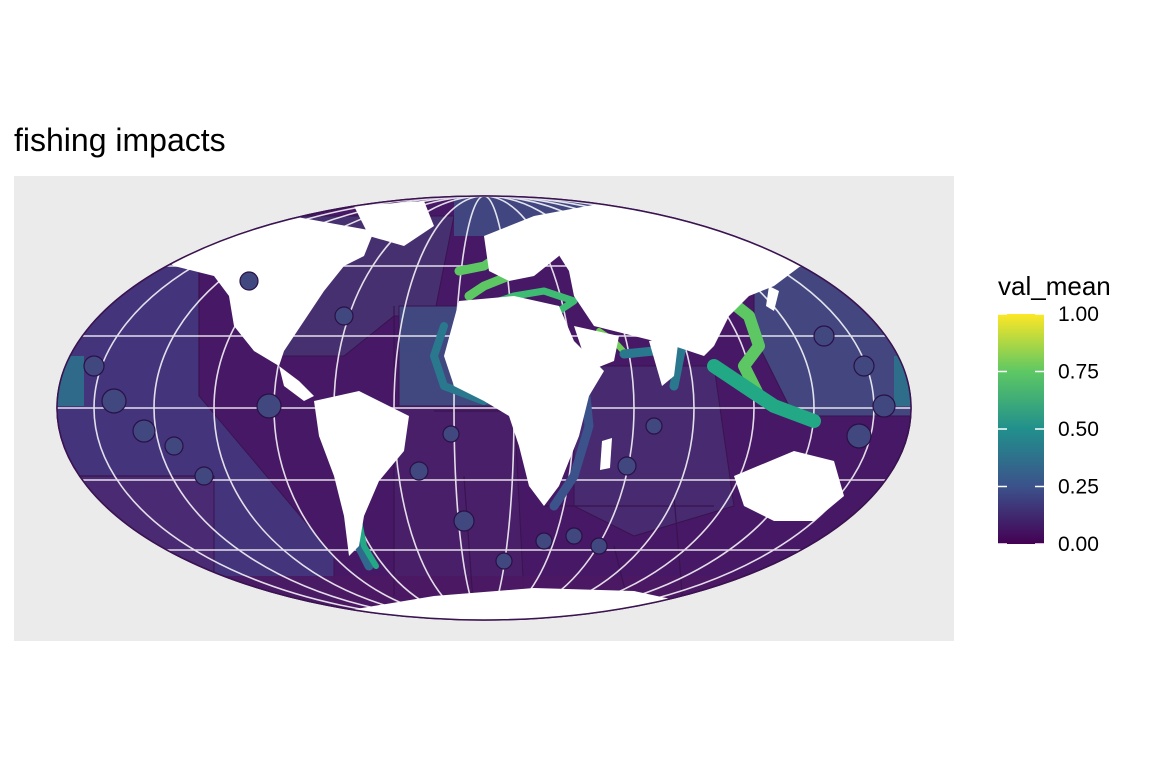  I want to click on legend-tick-label: 0.50, so click(1078, 429).